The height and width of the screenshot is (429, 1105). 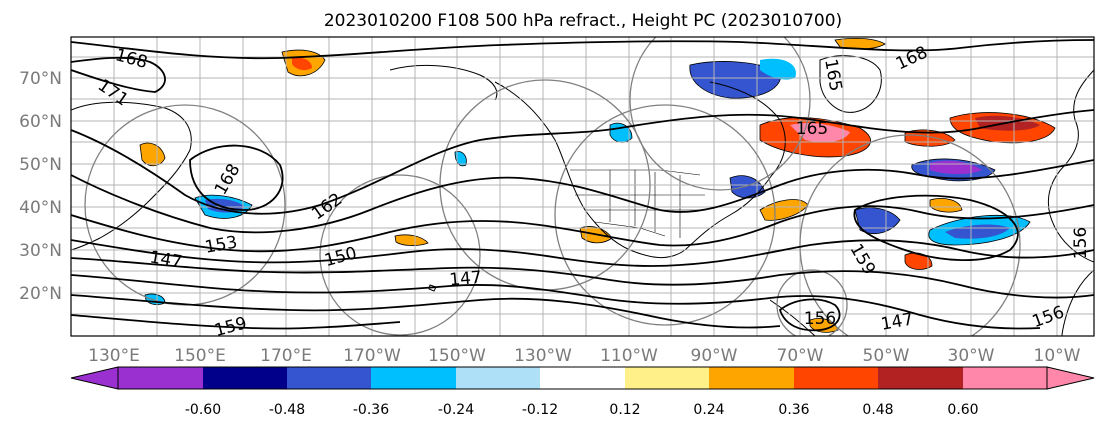 I want to click on contour-label-156-east: 156, so click(x=1081, y=243).